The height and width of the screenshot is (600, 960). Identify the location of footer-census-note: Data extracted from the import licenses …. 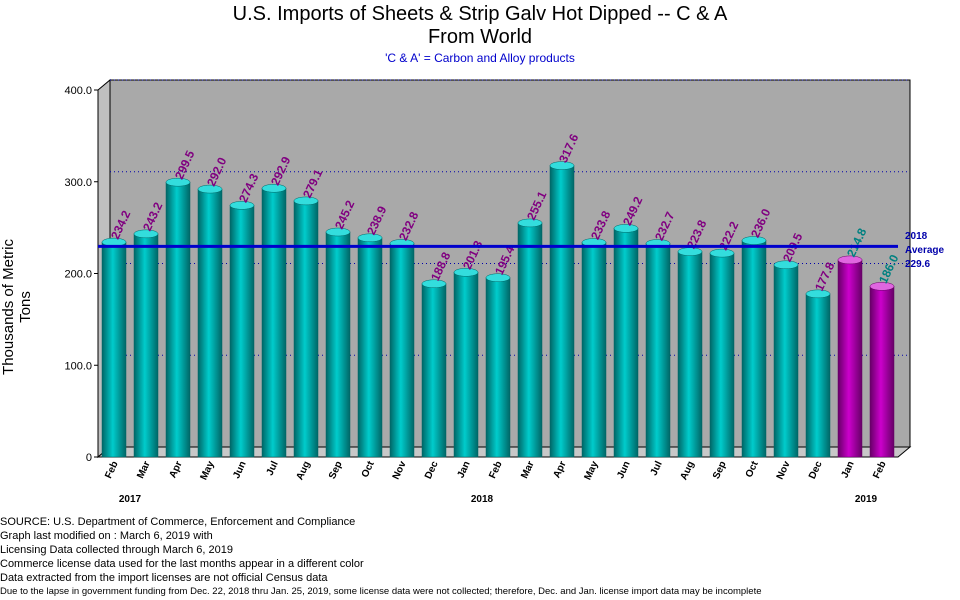
(164, 578).